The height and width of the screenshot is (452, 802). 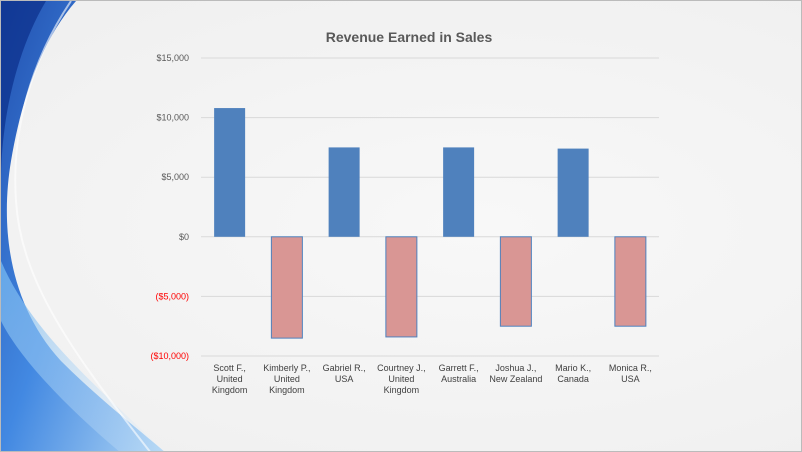 I want to click on x-tick-label: Courtney J., United Kingdom, so click(x=401, y=379).